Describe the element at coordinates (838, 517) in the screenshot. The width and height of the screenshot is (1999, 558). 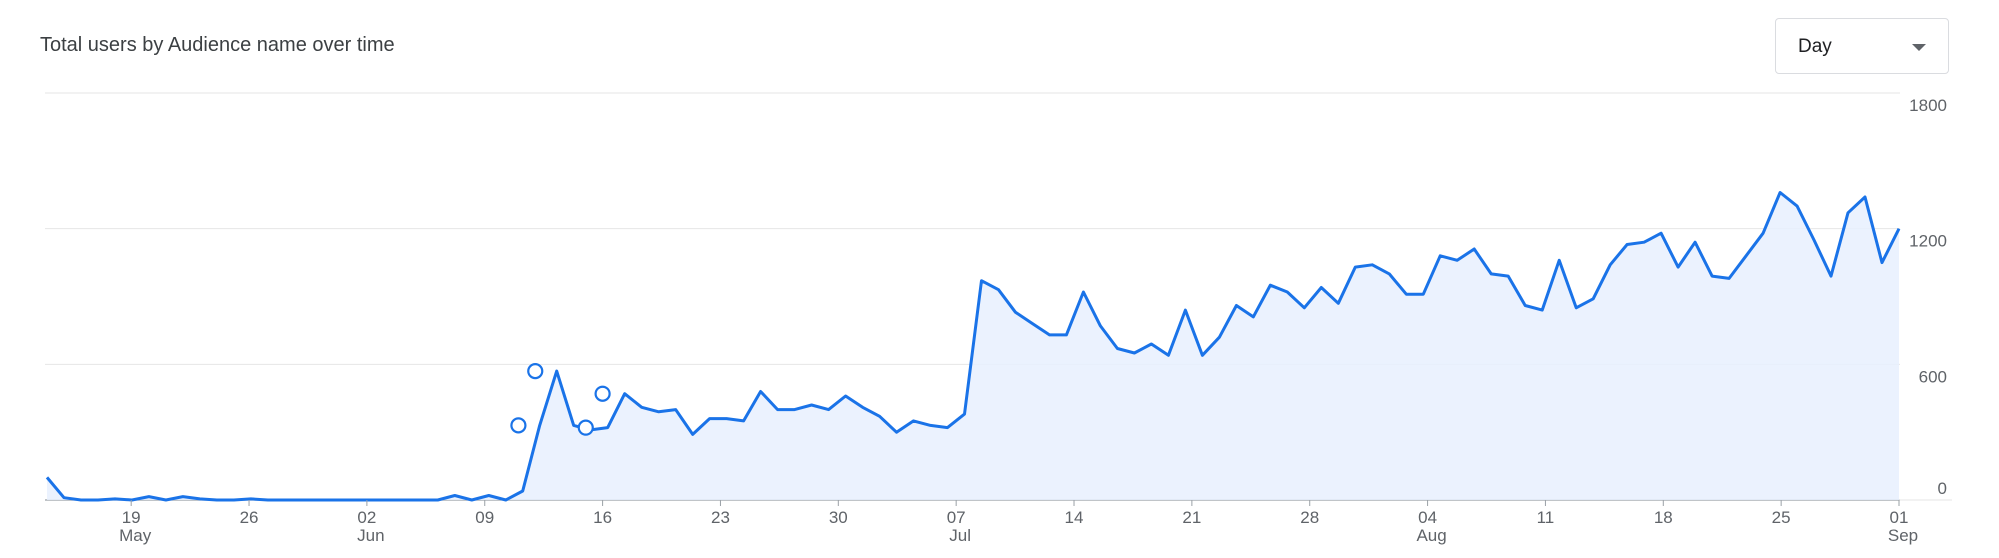
I see `x-tick-label: 30` at that location.